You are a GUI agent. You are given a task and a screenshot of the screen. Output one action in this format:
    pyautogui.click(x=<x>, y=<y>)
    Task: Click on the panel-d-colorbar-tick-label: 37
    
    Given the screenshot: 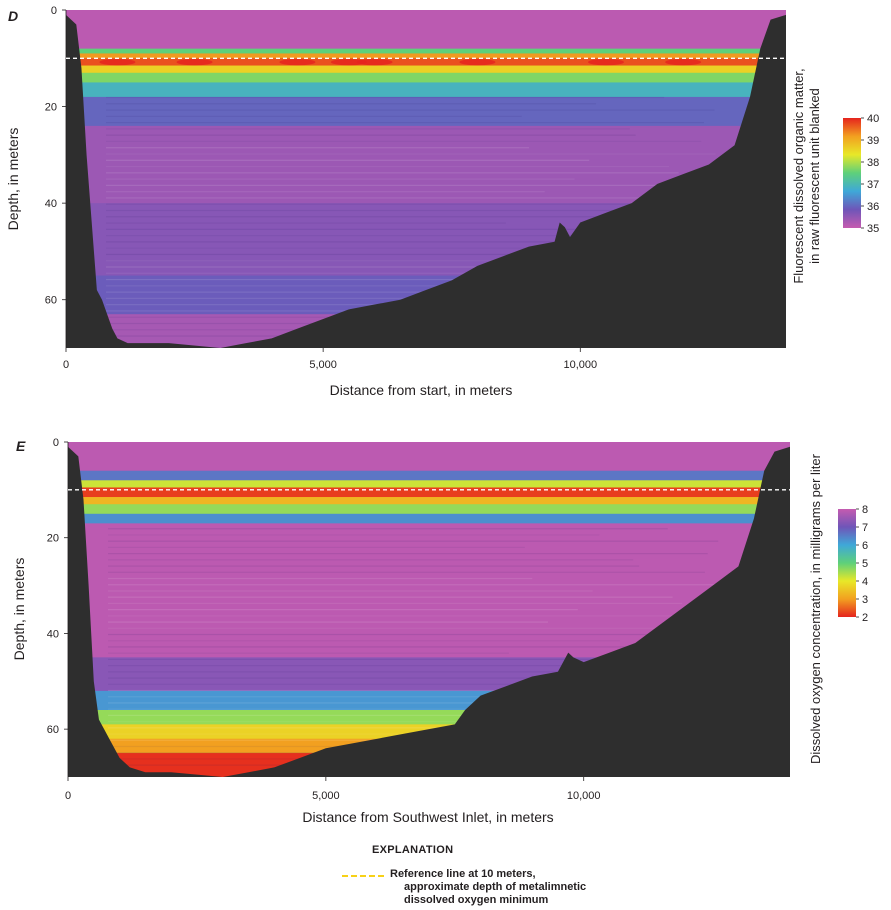 What is the action you would take?
    pyautogui.click(x=873, y=185)
    